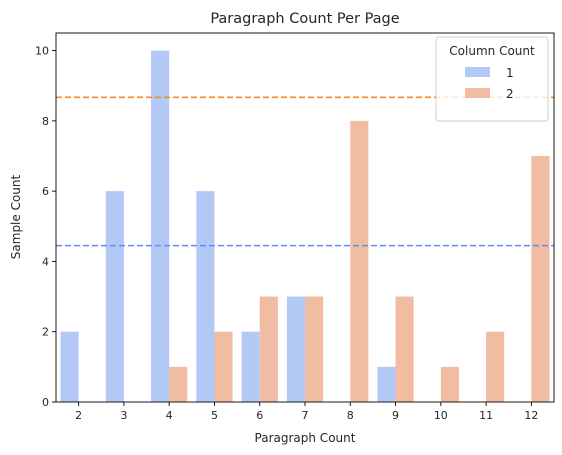  What do you see at coordinates (45, 402) in the screenshot?
I see `y-tick-label: 0` at bounding box center [45, 402].